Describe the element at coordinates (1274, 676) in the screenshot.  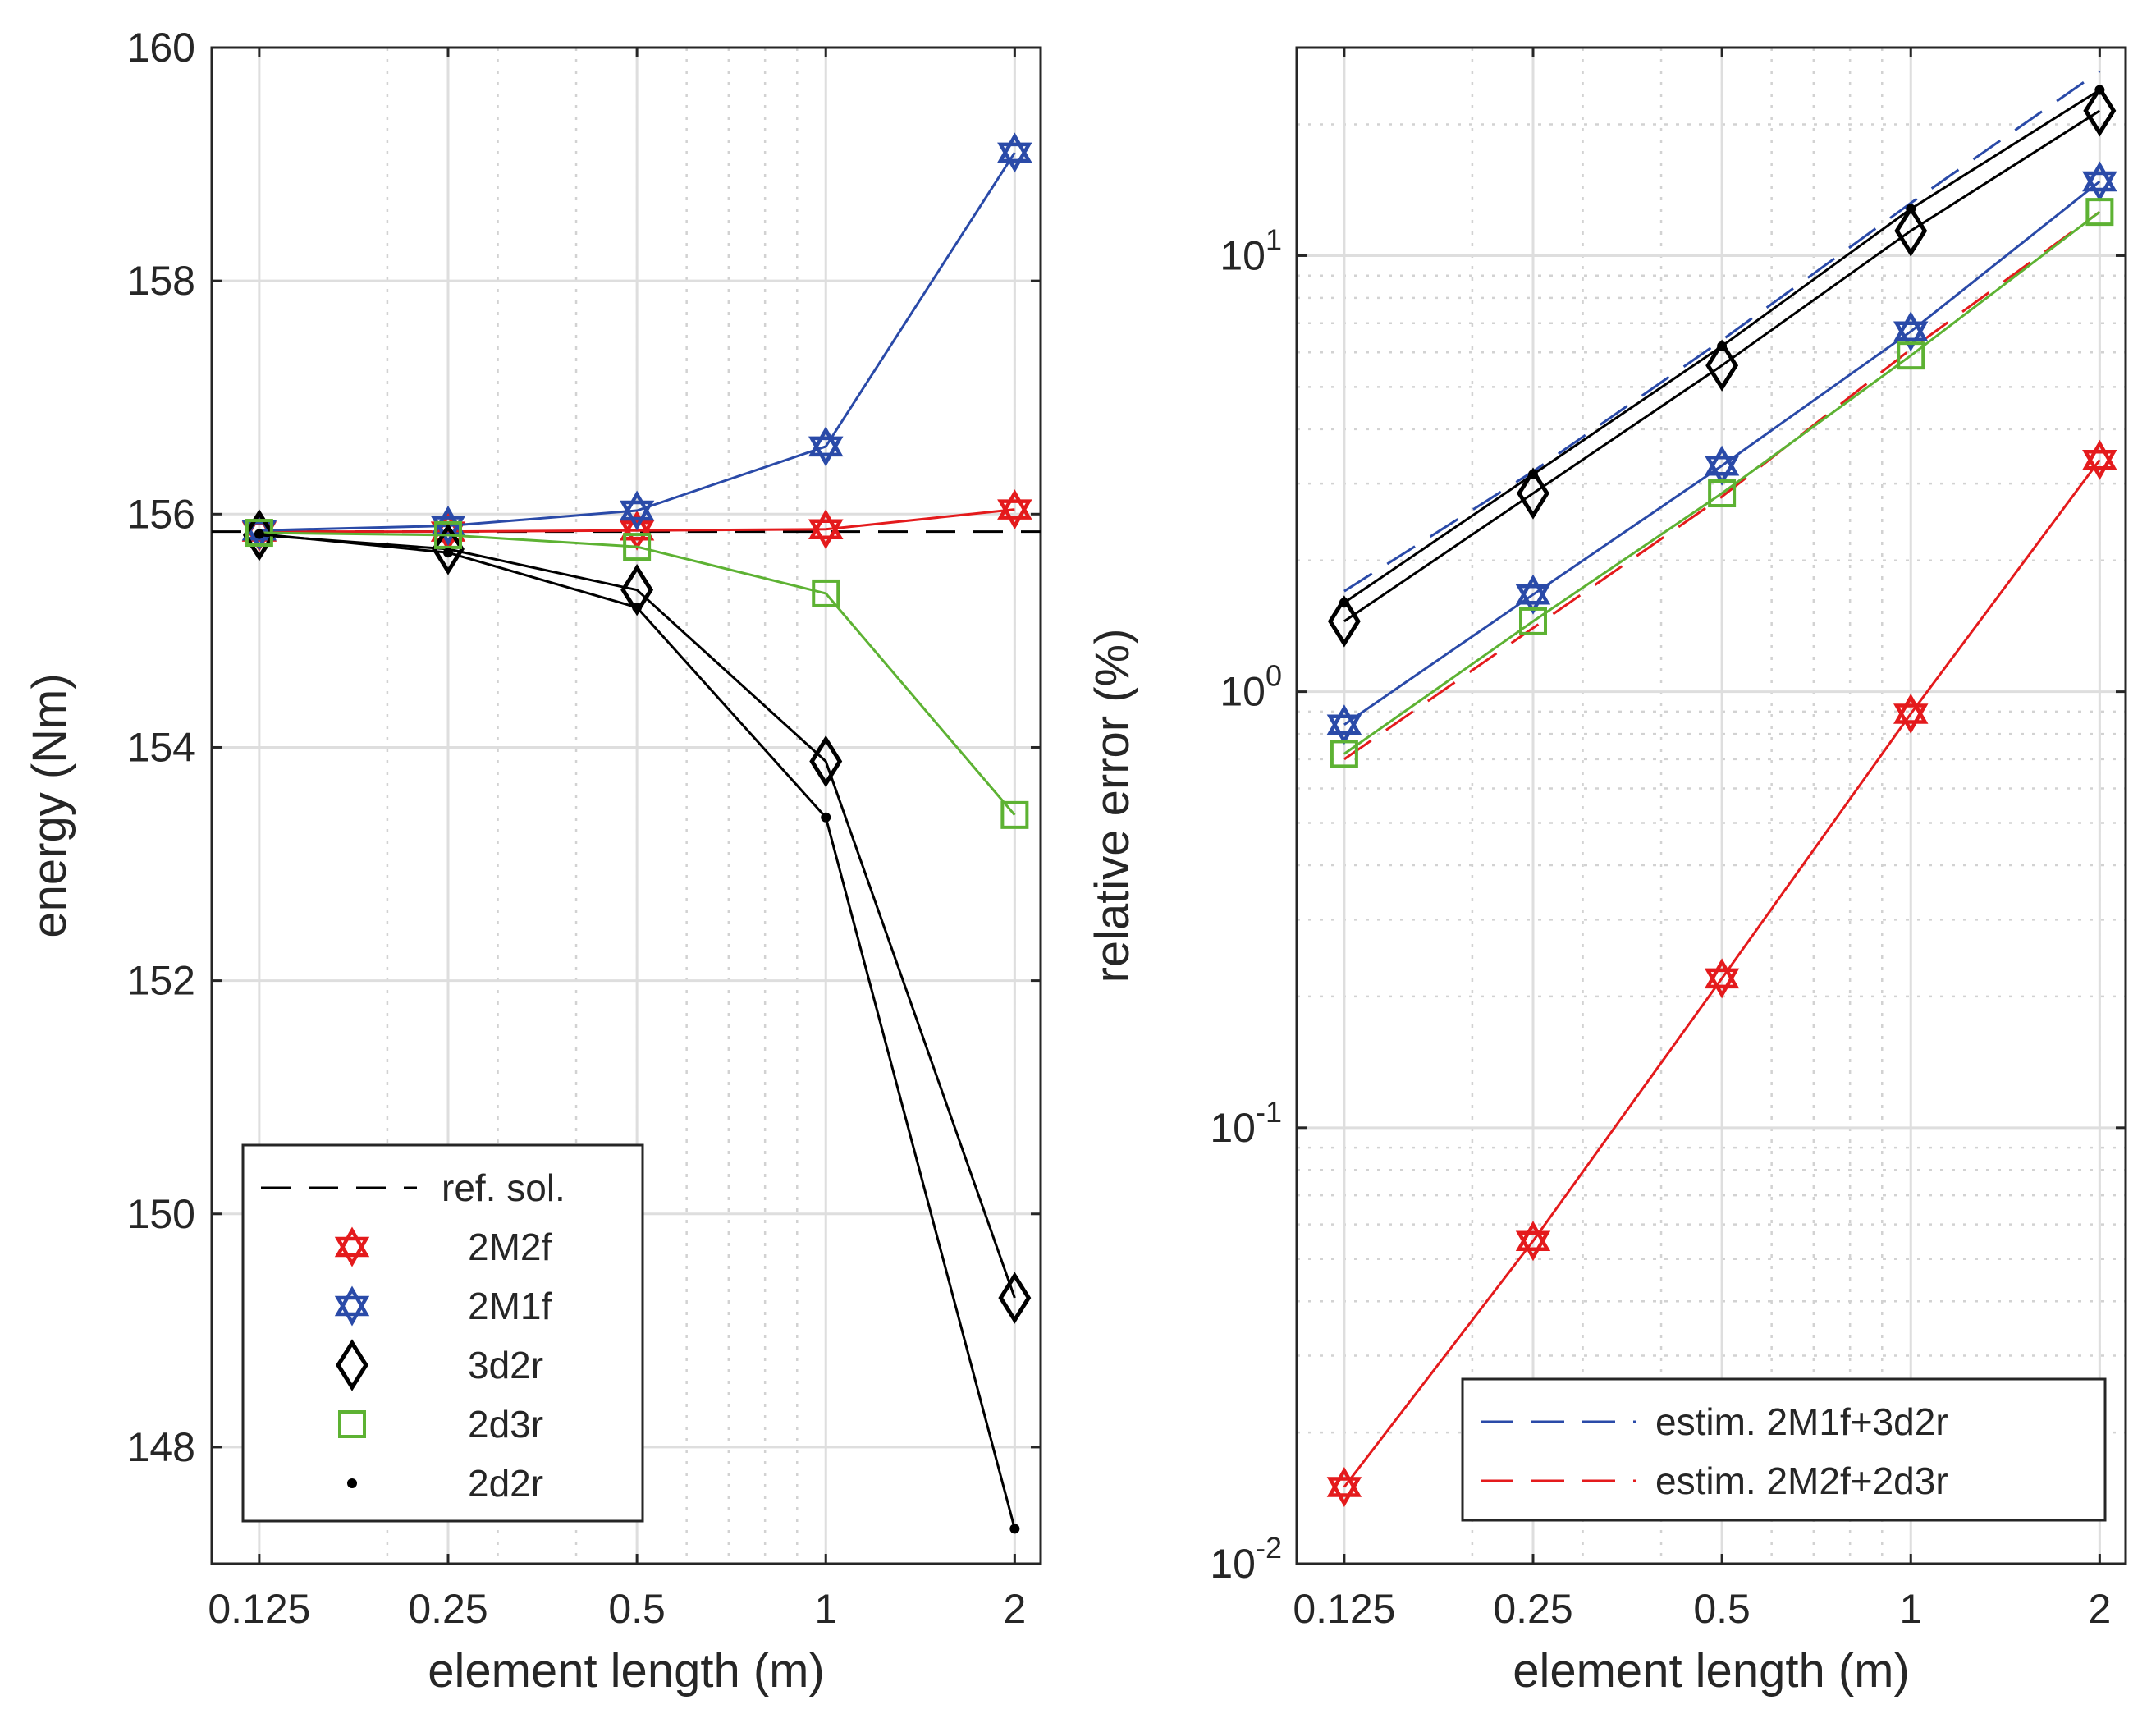
I see `y-tick-label-exponent: 0` at that location.